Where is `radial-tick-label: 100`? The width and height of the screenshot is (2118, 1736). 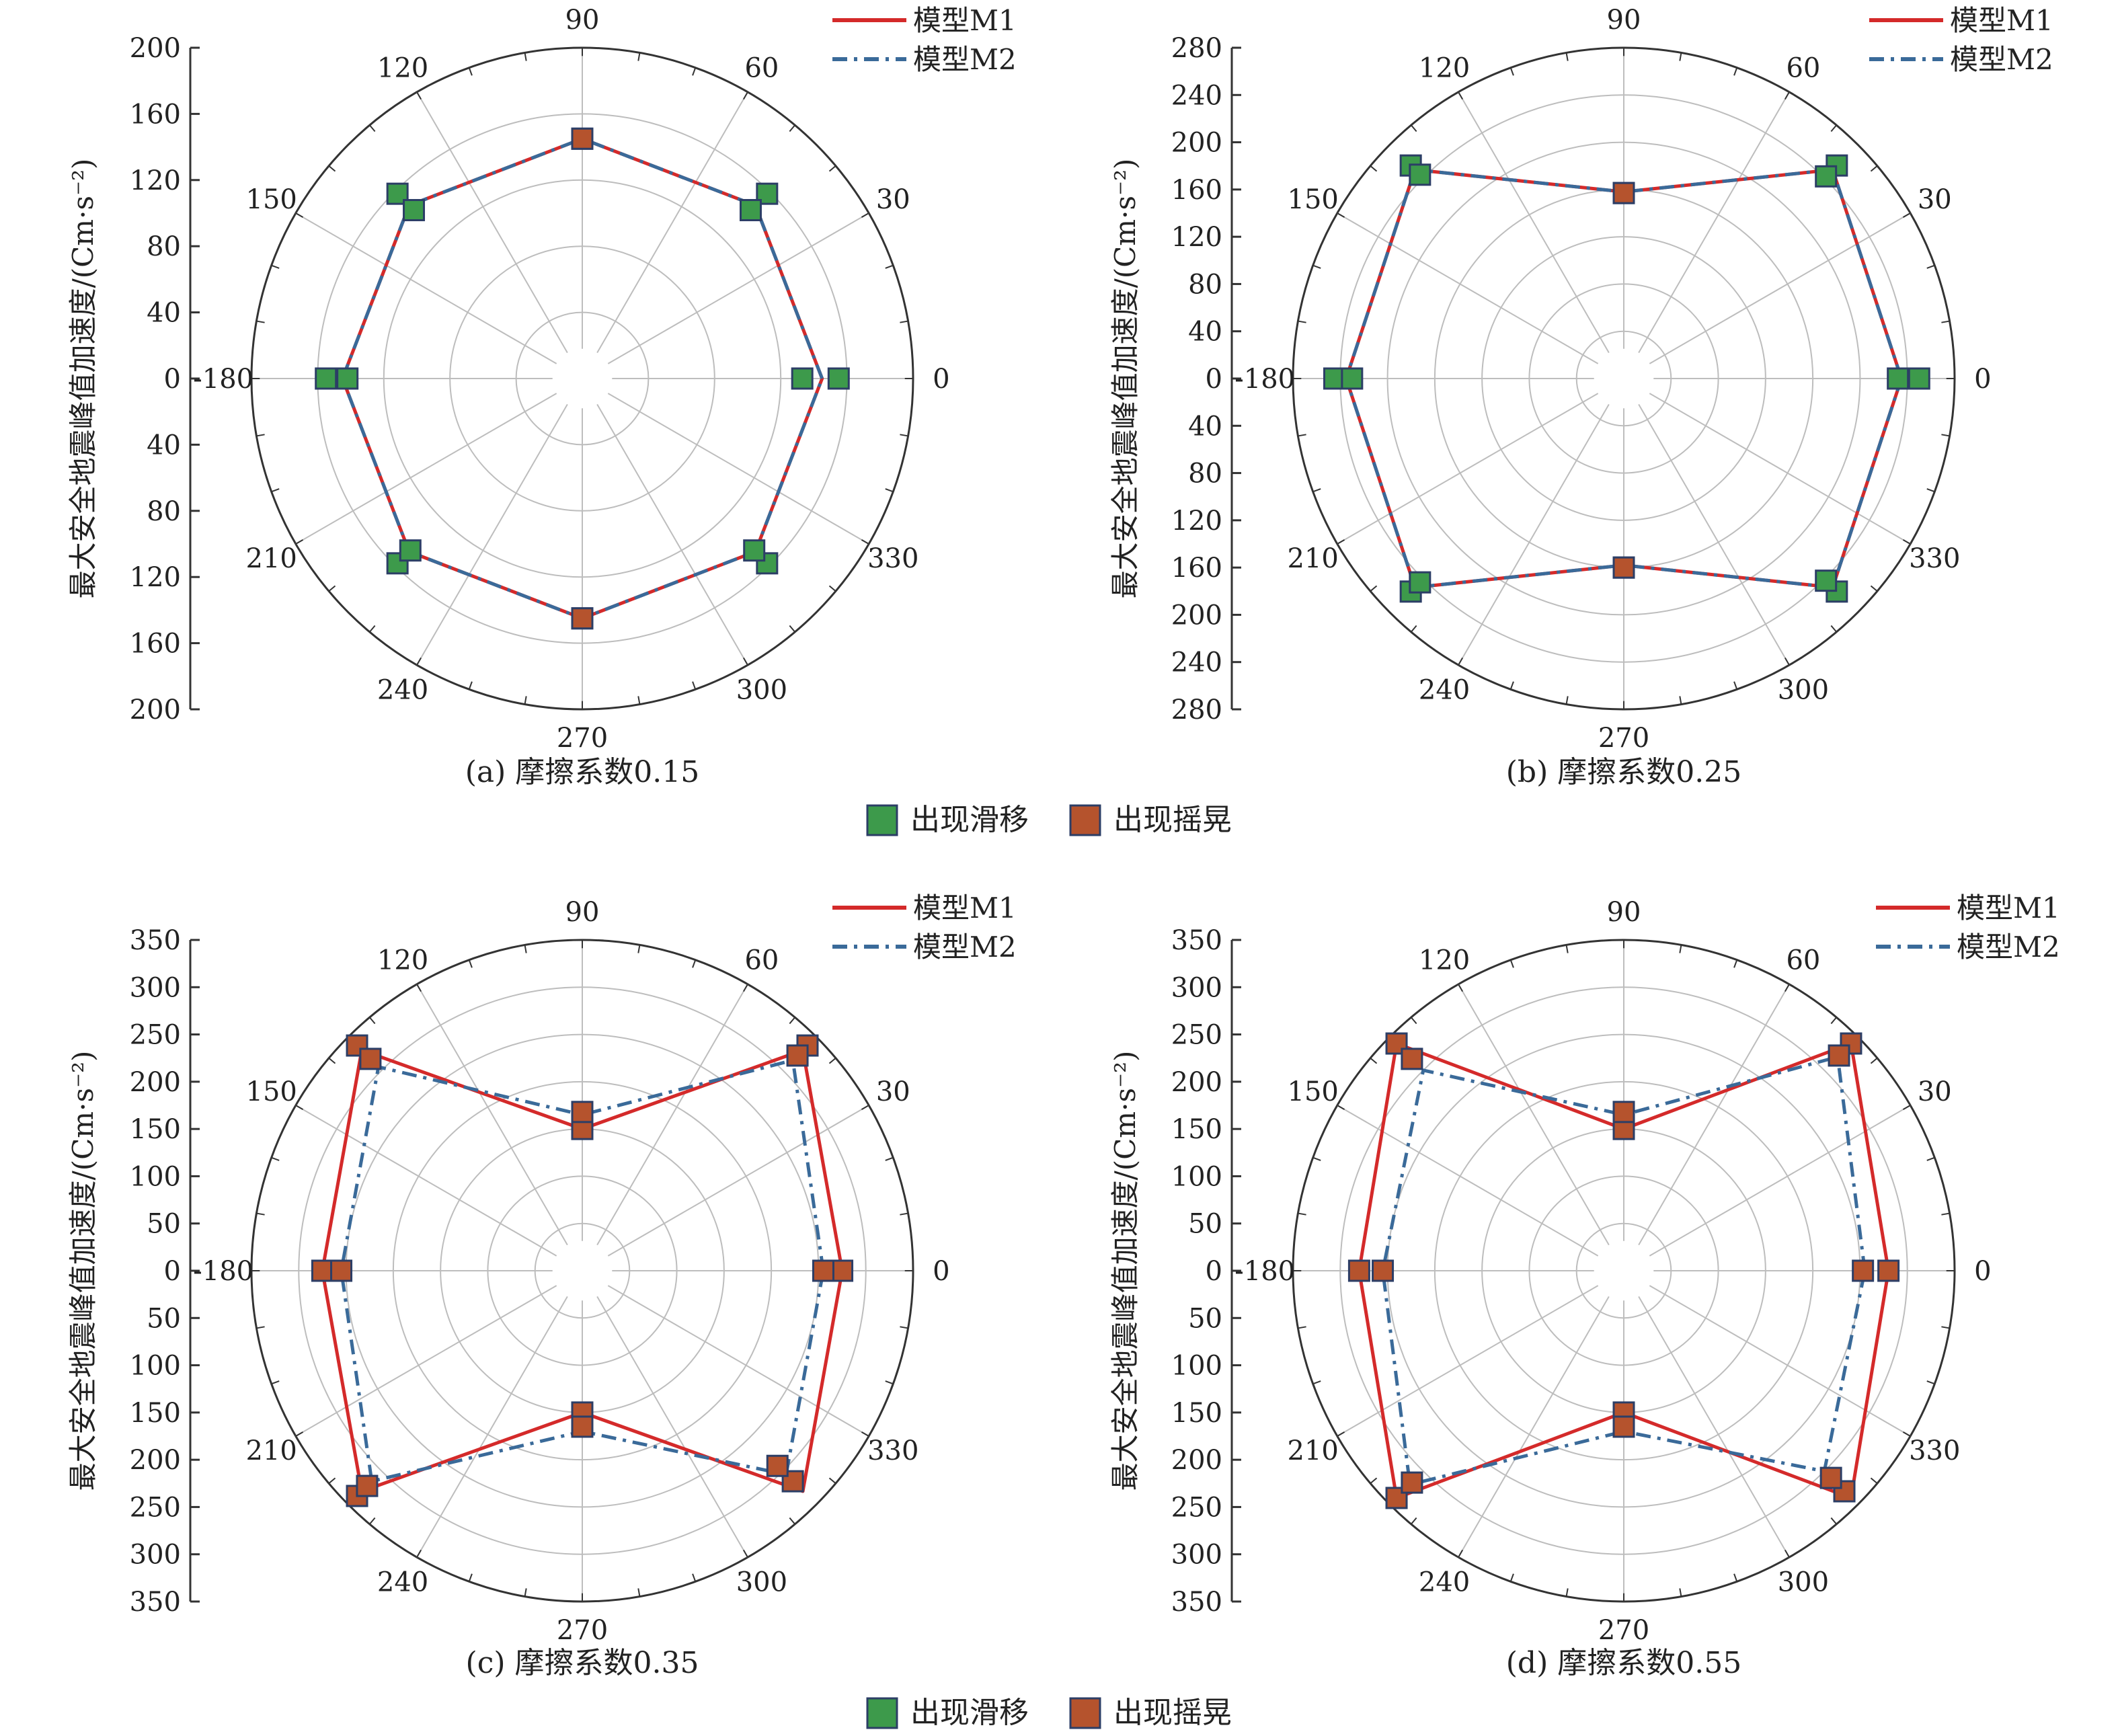 radial-tick-label: 100 is located at coordinates (155, 1366).